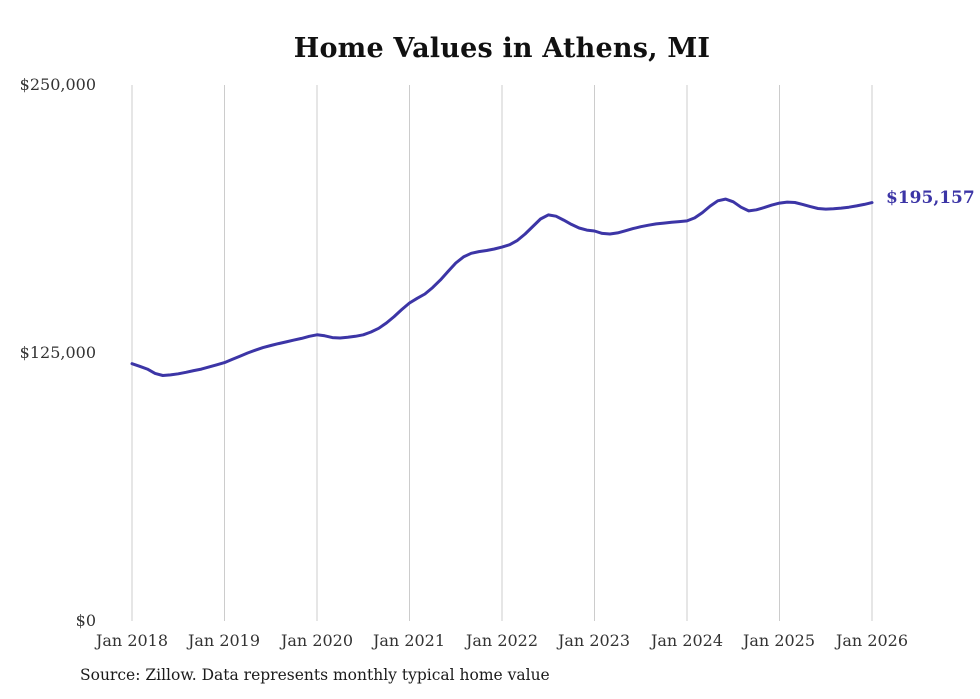  What do you see at coordinates (224, 640) in the screenshot?
I see `x-axis-tick-jan-2019: Jan 2019` at bounding box center [224, 640].